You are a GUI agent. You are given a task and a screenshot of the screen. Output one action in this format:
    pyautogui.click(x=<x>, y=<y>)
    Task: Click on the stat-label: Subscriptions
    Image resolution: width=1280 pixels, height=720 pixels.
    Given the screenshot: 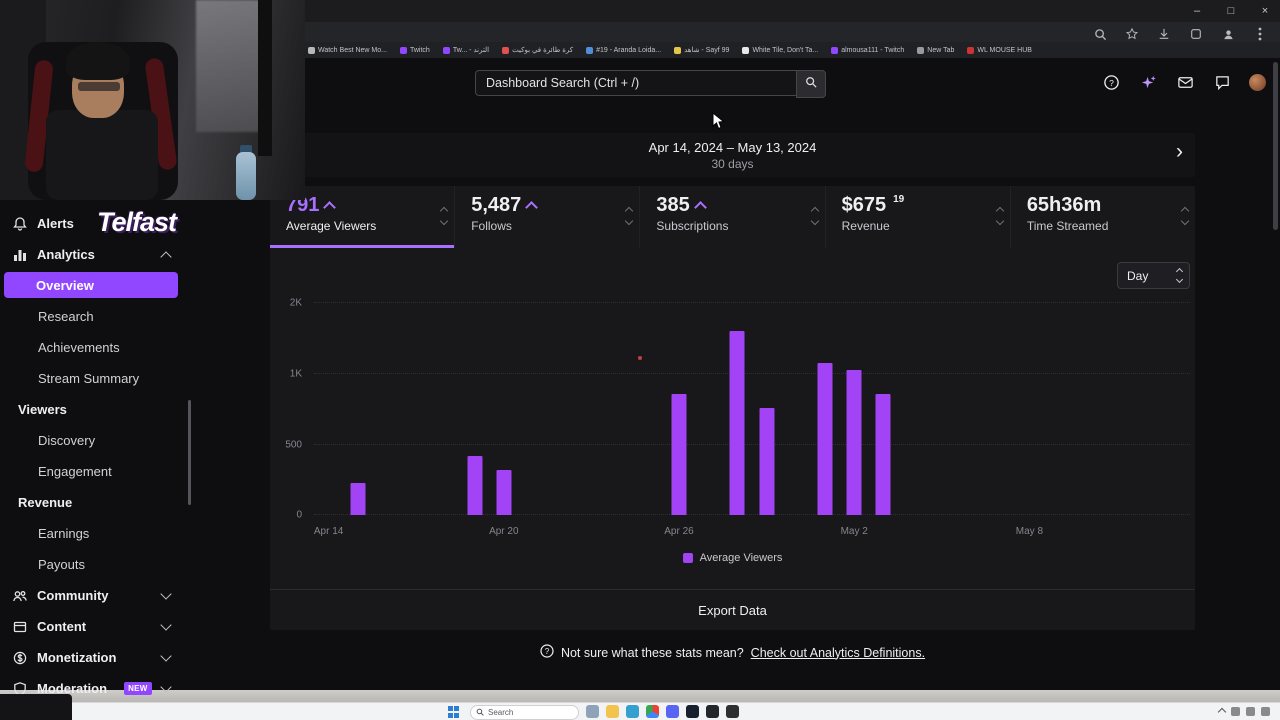 What is the action you would take?
    pyautogui.click(x=692, y=226)
    